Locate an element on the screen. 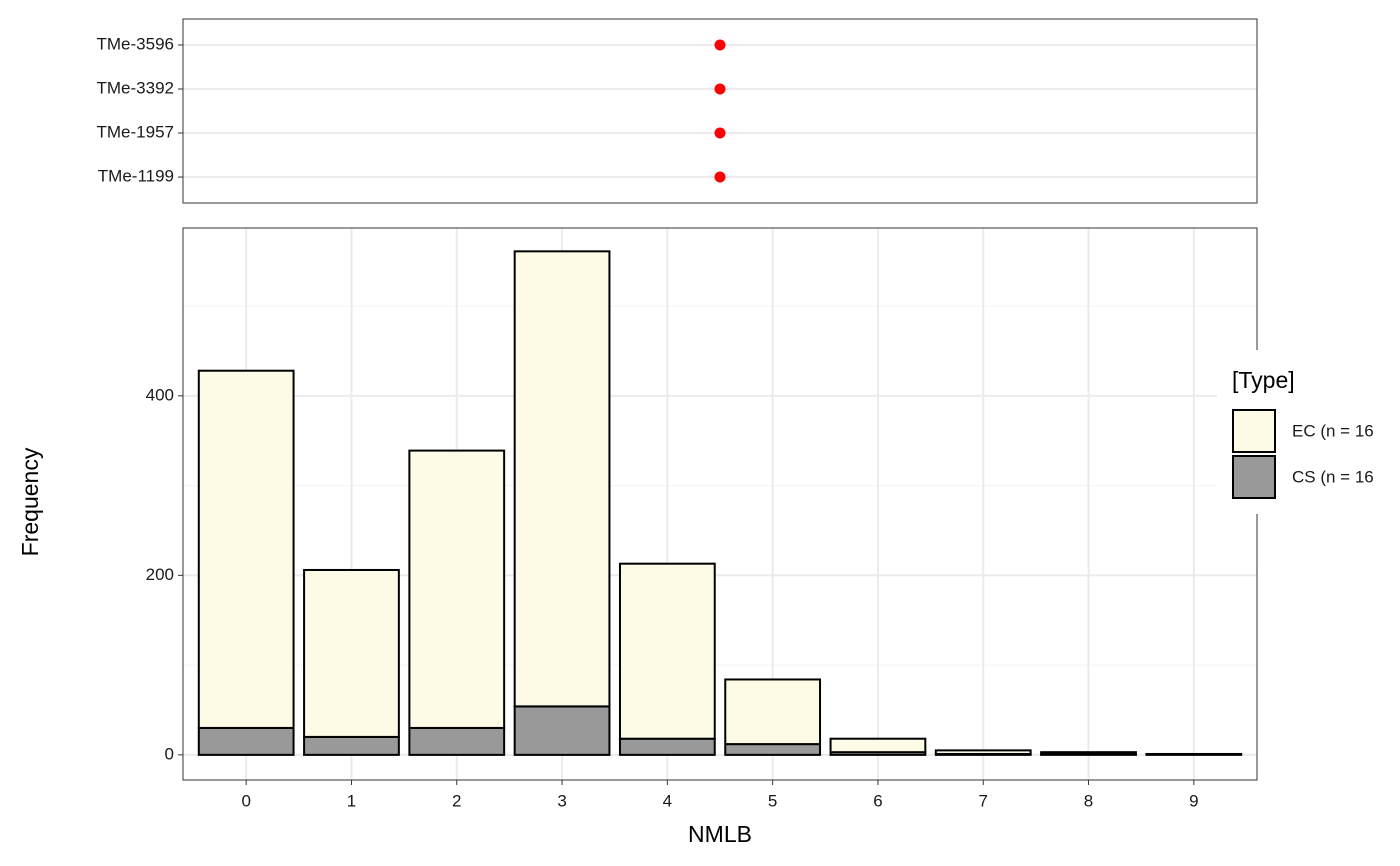  y-tick-label: TMe-1957 is located at coordinates (135, 131).